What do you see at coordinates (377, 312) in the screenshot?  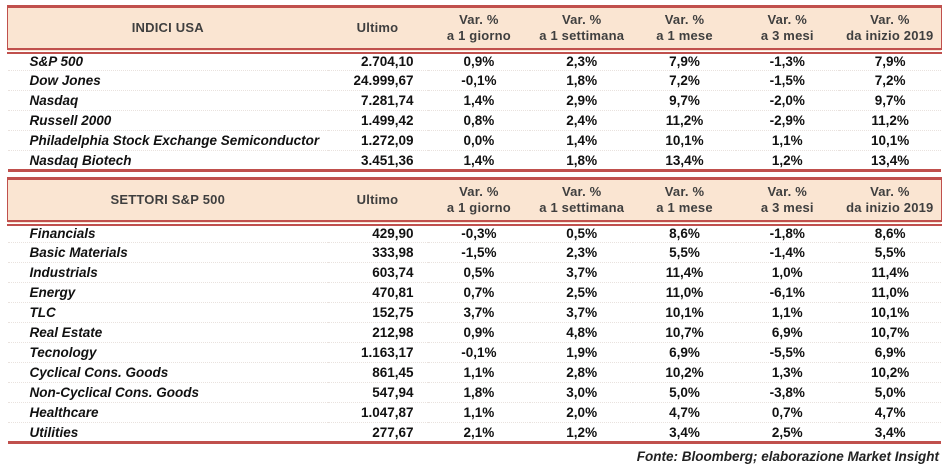 I see `ultimo-value: 152,75` at bounding box center [377, 312].